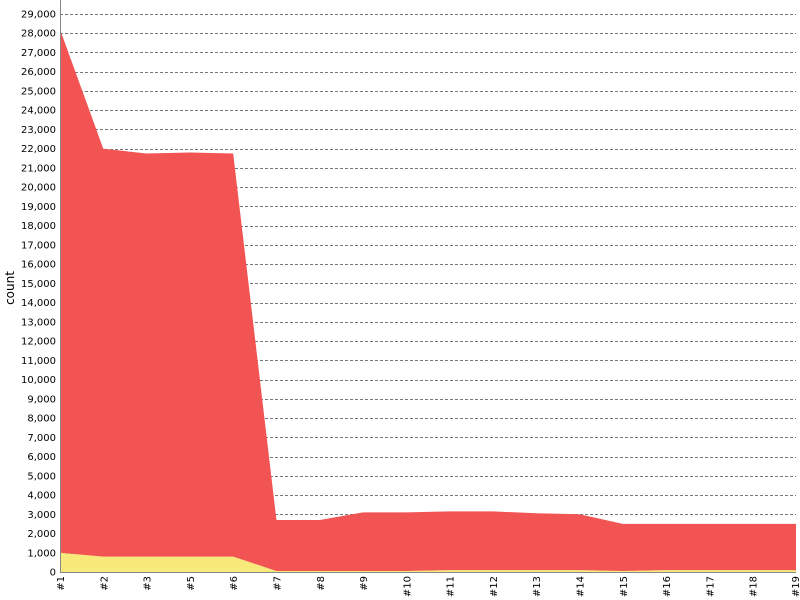 The image size is (800, 600). Describe the element at coordinates (624, 586) in the screenshot. I see `x-tick-label: #15` at that location.